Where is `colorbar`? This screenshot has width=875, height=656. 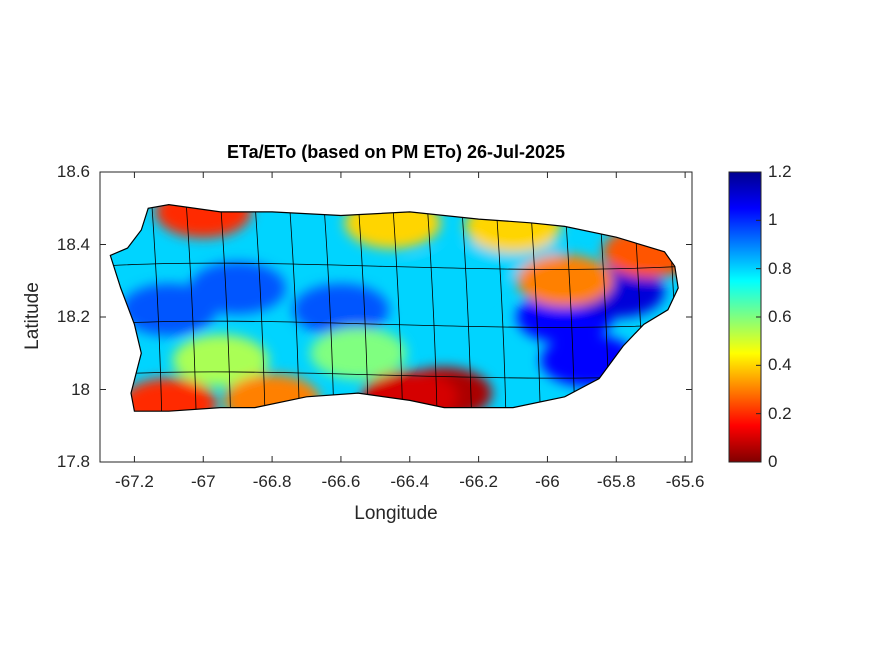 colorbar is located at coordinates (745, 317).